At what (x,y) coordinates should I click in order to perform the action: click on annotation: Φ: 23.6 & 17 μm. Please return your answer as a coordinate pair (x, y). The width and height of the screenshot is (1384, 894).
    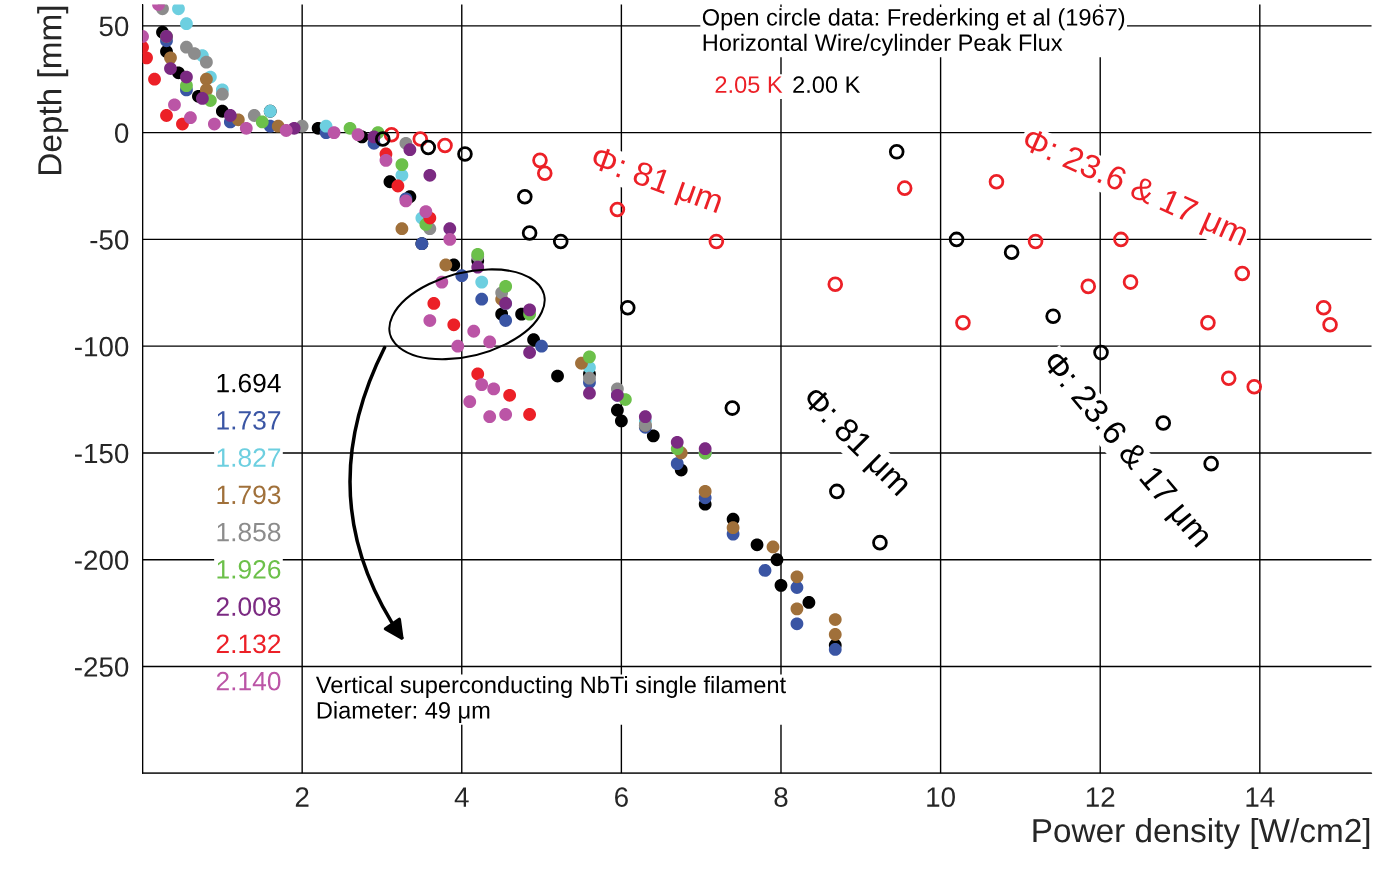
    Looking at the image, I should click on (1134, 189).